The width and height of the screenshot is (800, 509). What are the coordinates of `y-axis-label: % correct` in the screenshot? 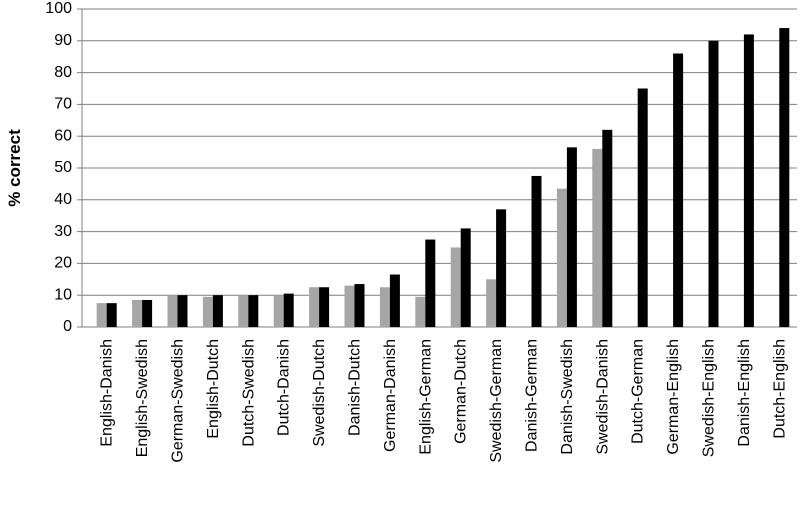 It's located at (14, 168).